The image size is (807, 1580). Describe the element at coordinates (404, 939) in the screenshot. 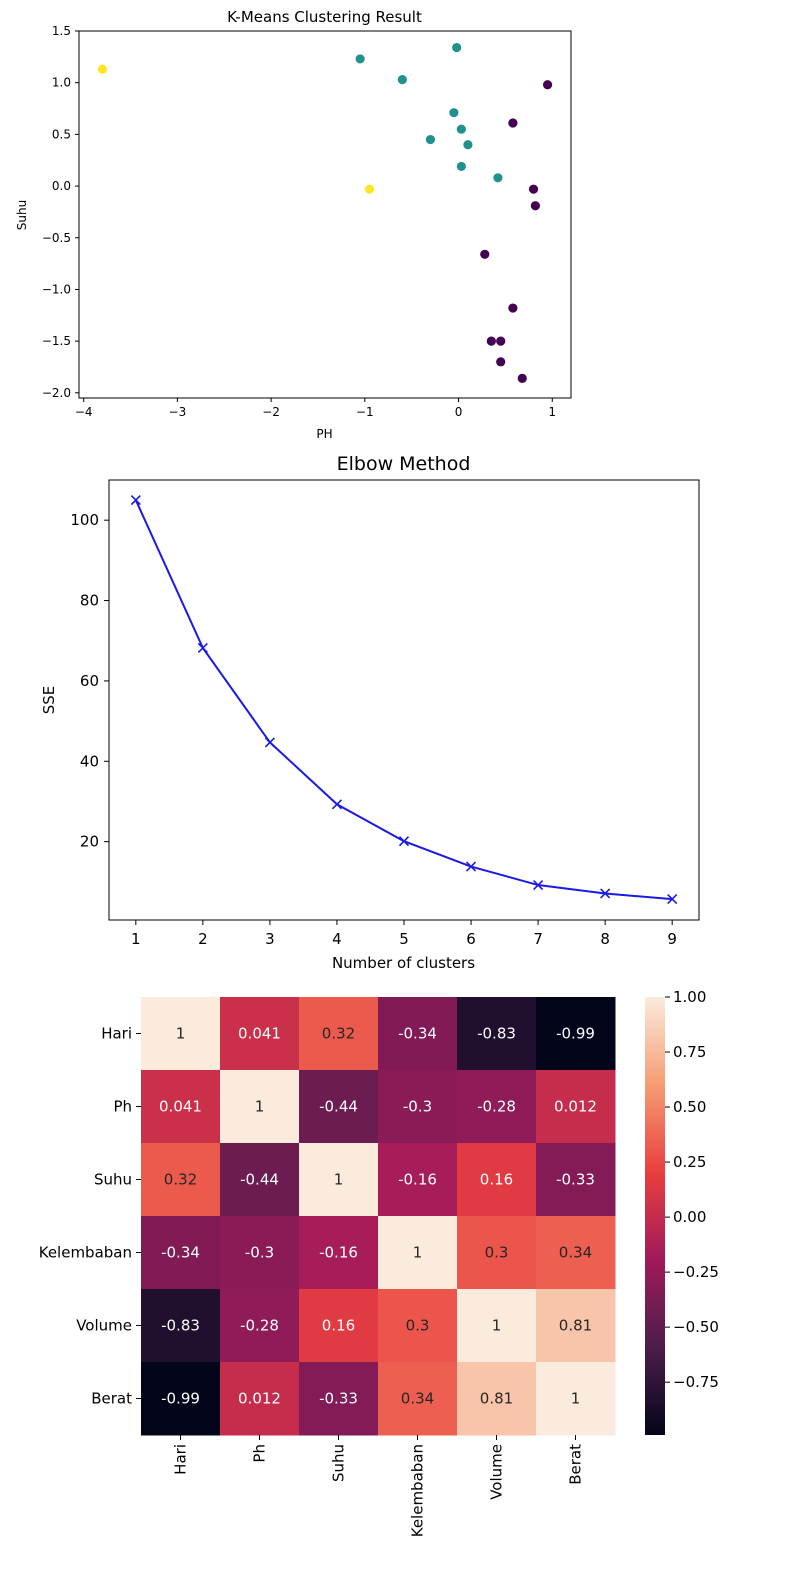

I see `x-tick-label: 5` at that location.